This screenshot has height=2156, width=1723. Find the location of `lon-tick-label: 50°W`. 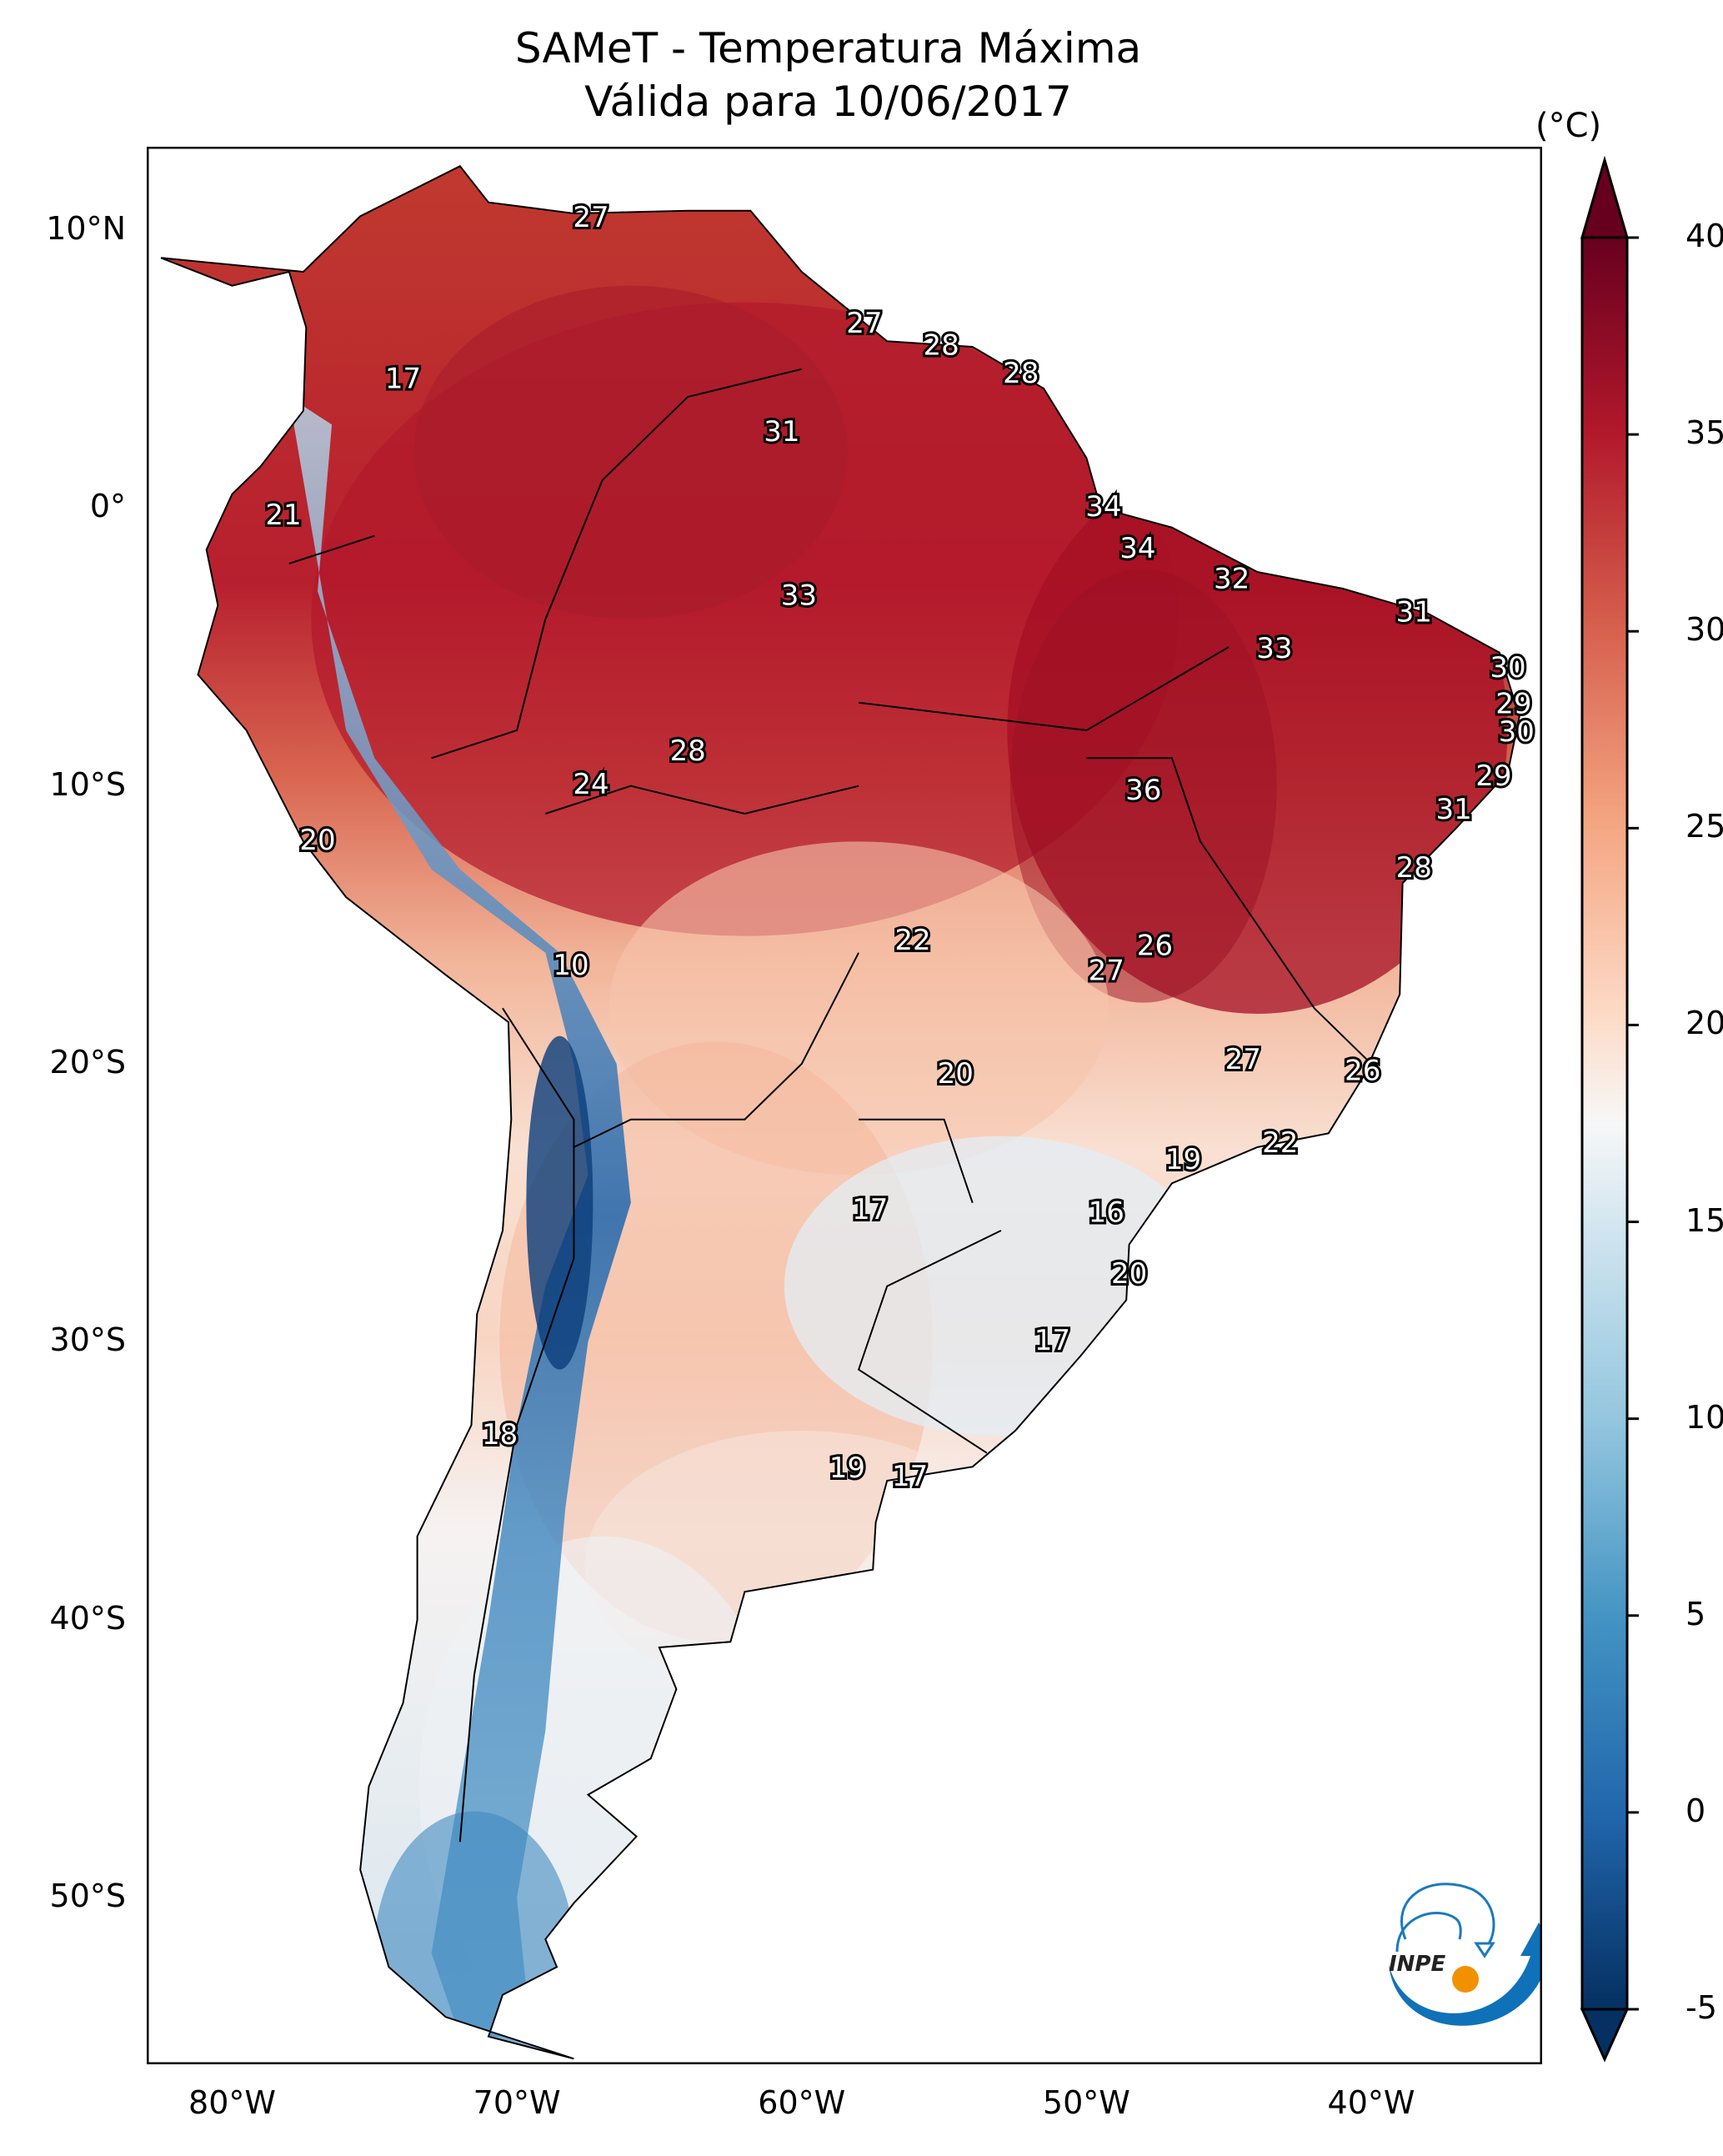

lon-tick-label: 50°W is located at coordinates (1086, 2102).